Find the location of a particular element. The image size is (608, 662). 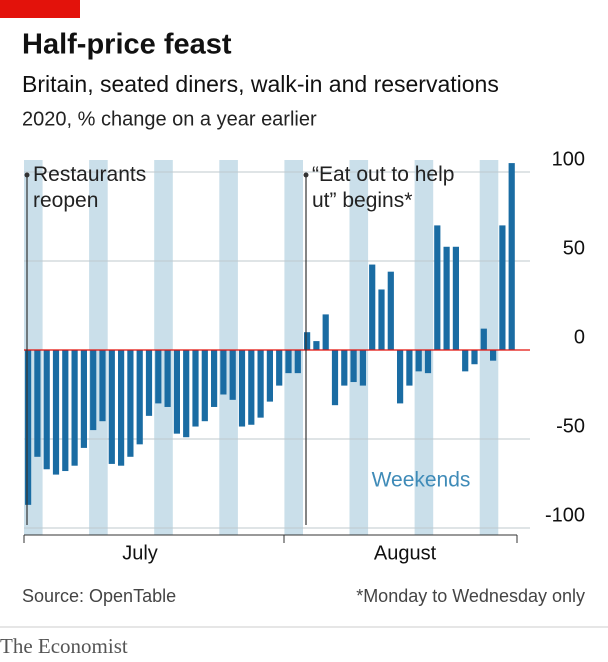

y-tick-label: 100 is located at coordinates (568, 159).